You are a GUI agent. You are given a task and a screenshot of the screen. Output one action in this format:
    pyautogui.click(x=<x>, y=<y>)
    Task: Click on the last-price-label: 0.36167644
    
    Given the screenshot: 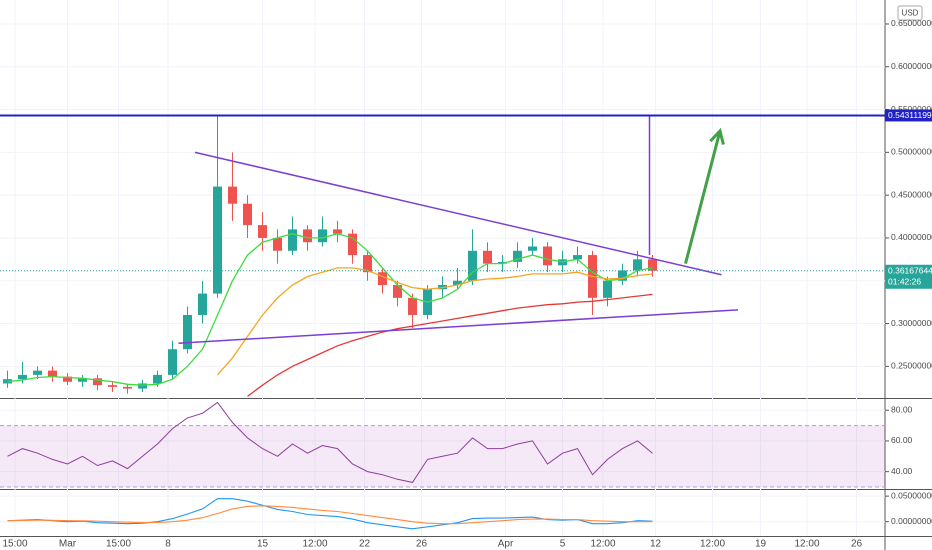 What is the action you would take?
    pyautogui.click(x=910, y=270)
    